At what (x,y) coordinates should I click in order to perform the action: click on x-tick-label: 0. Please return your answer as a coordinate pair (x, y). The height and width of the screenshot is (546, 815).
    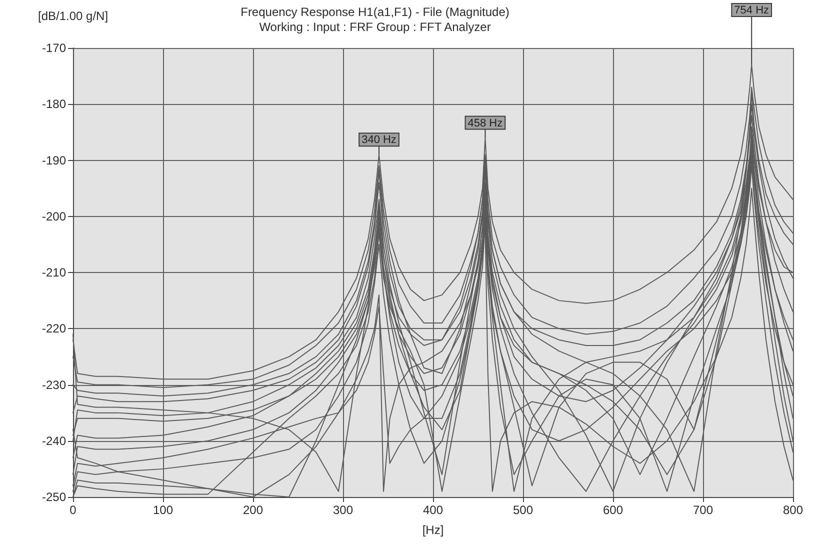
    Looking at the image, I should click on (73, 510).